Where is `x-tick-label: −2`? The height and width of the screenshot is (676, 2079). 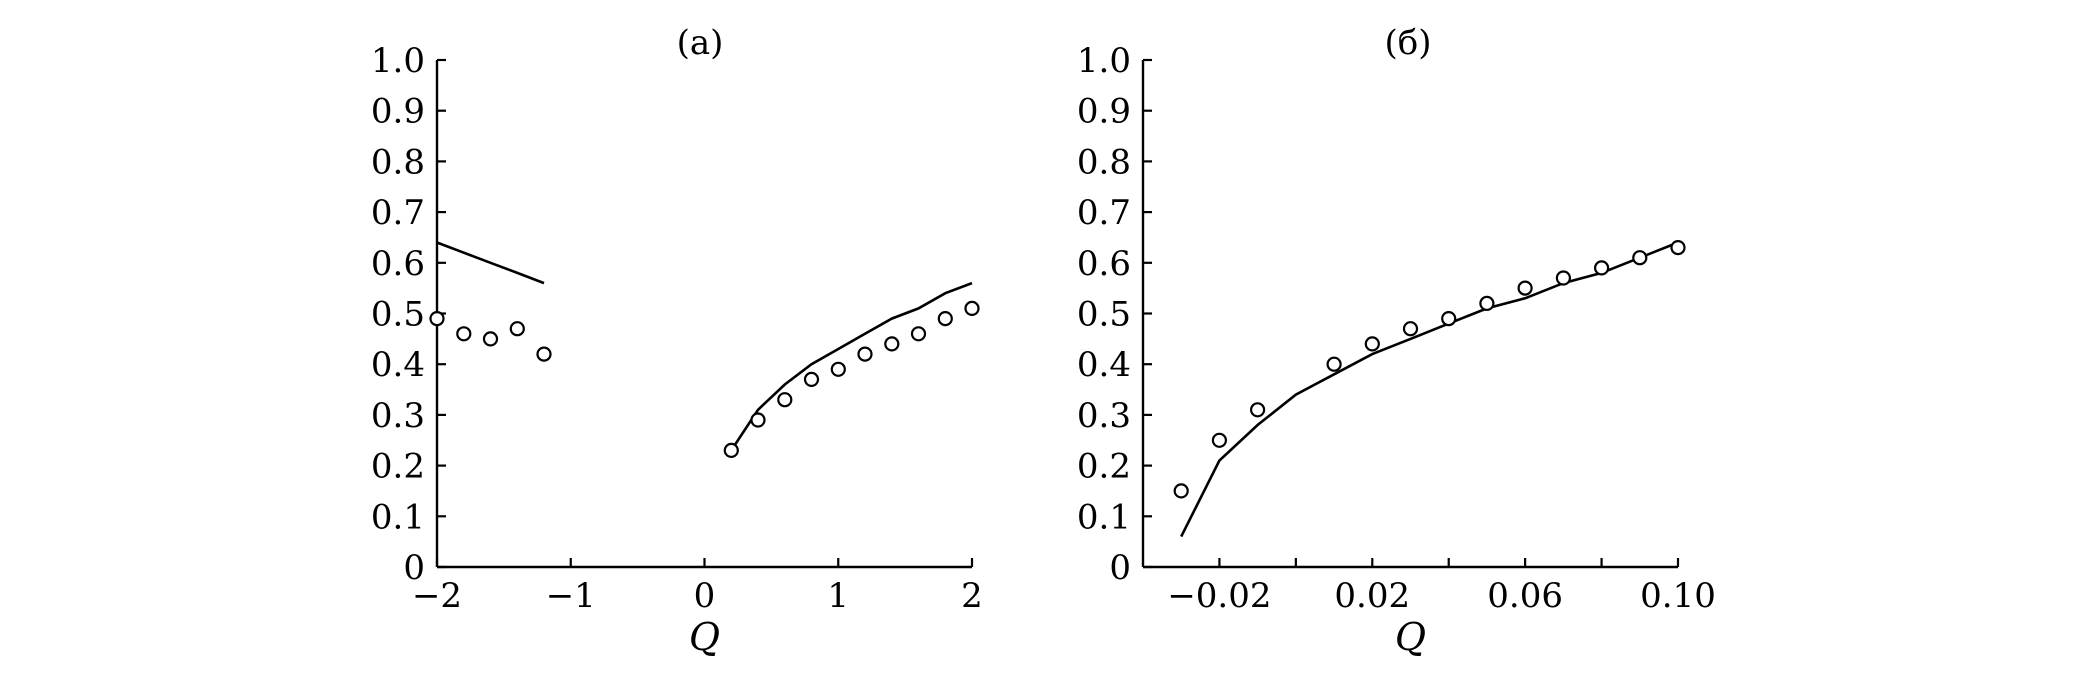 x-tick-label: −2 is located at coordinates (437, 596).